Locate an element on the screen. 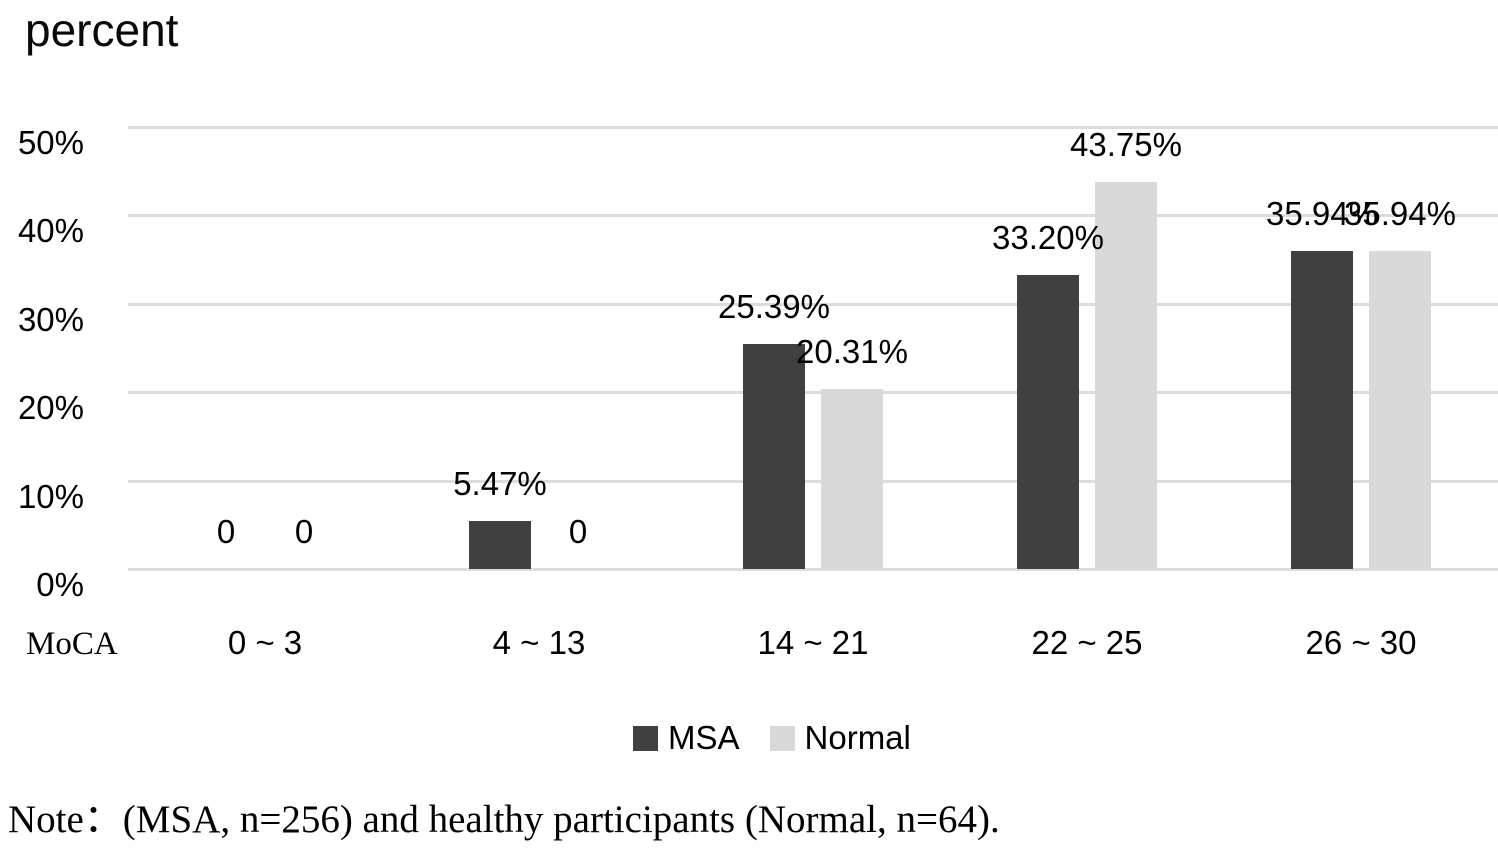 This screenshot has width=1498, height=853. gridline-40% is located at coordinates (813, 215).